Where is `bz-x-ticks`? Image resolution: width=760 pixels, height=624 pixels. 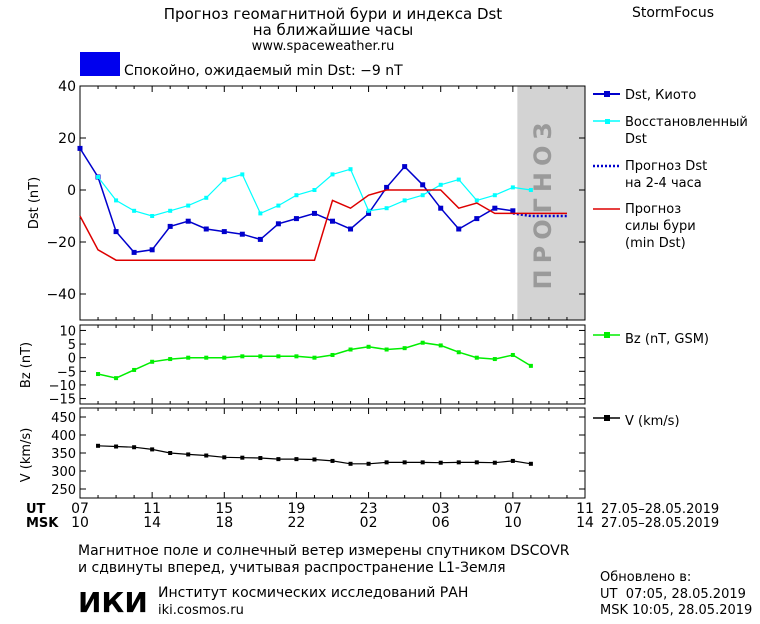 bz-x-ticks is located at coordinates (332, 364).